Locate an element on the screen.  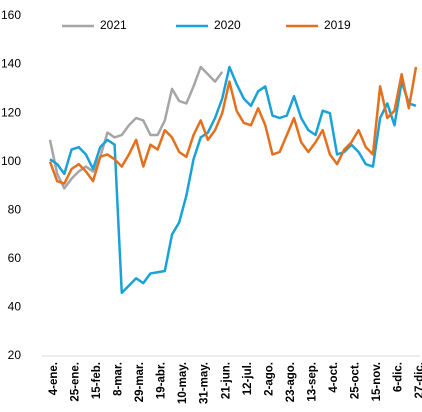
x-tick-label: 21-jun. is located at coordinates (226, 380).